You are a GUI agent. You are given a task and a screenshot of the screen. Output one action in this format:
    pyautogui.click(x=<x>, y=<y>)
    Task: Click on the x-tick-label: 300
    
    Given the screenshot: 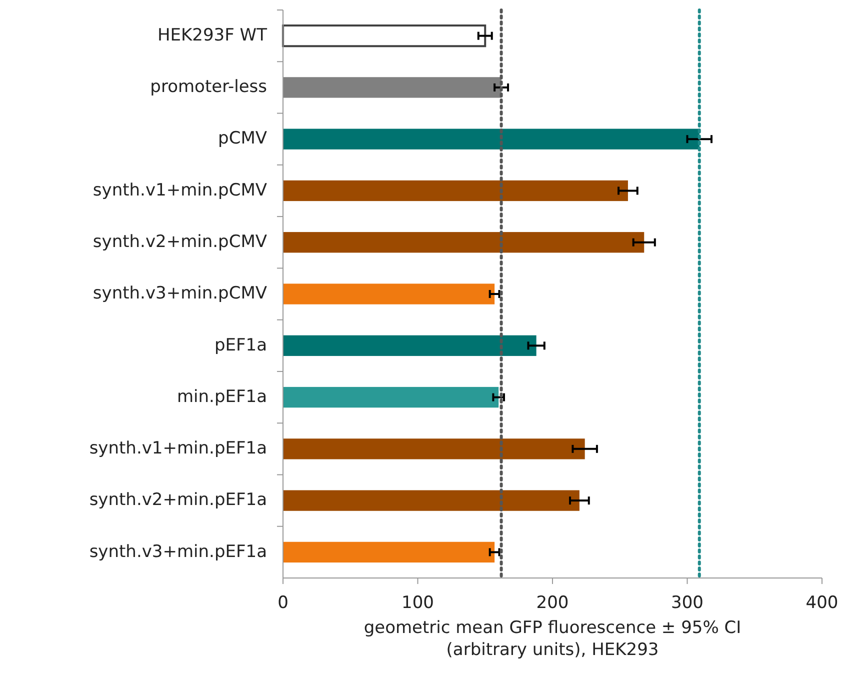 What is the action you would take?
    pyautogui.click(x=687, y=603)
    